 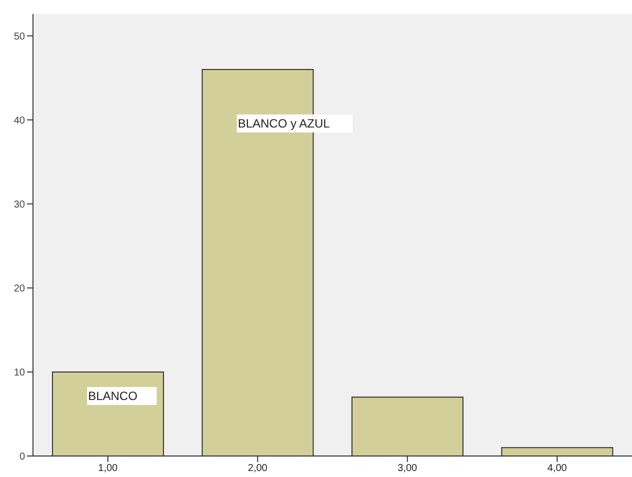 I want to click on x-tick-label: 4,00, so click(x=557, y=468).